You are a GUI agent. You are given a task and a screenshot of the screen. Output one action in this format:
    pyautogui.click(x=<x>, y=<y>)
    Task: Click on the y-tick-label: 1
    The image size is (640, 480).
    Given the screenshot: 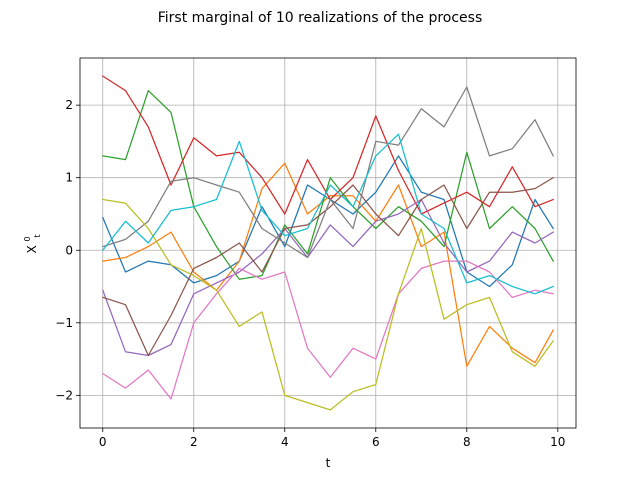 What is the action you would take?
    pyautogui.click(x=69, y=178)
    